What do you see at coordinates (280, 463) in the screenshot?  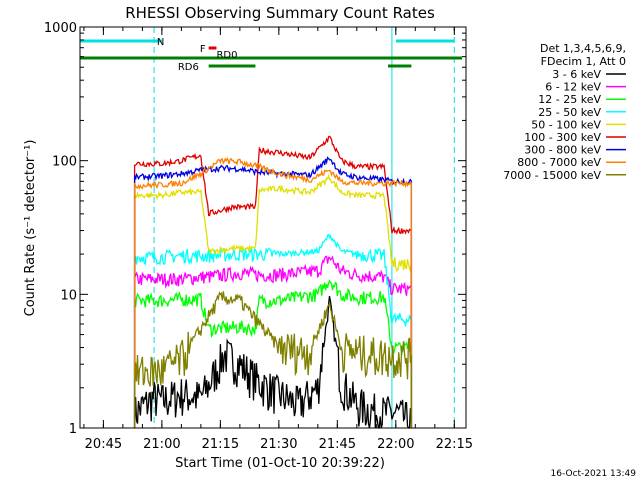 I see `x-axis-label: Start Time (01-Oct-10 20:39:22)` at bounding box center [280, 463].